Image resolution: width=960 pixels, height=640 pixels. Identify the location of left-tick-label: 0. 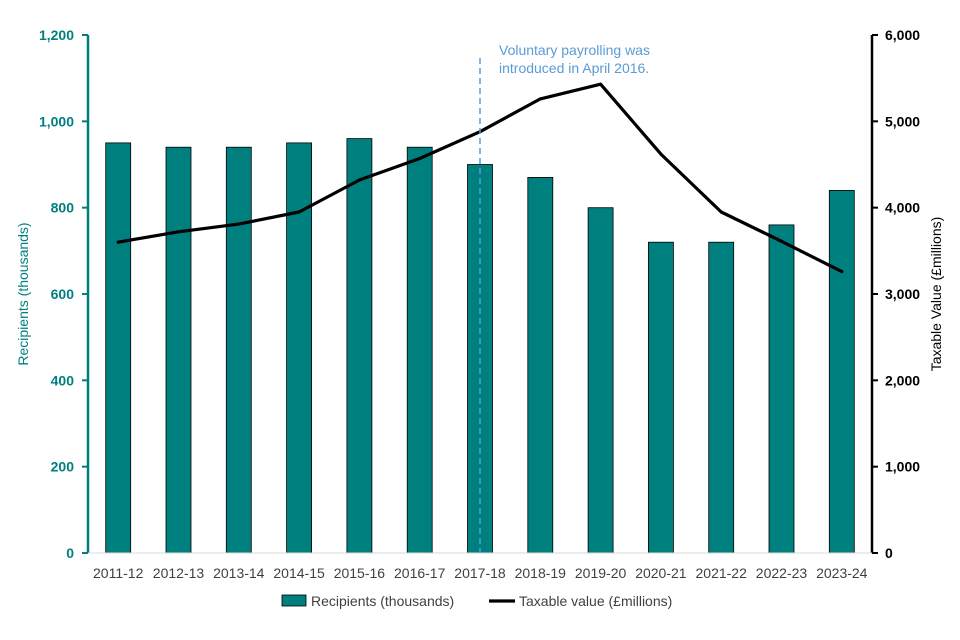
(70, 553).